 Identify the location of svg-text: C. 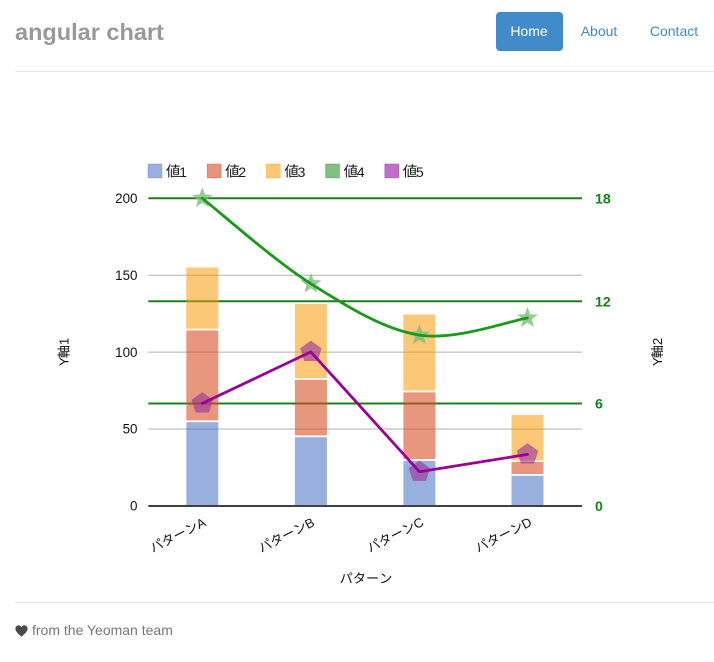
(418, 523).